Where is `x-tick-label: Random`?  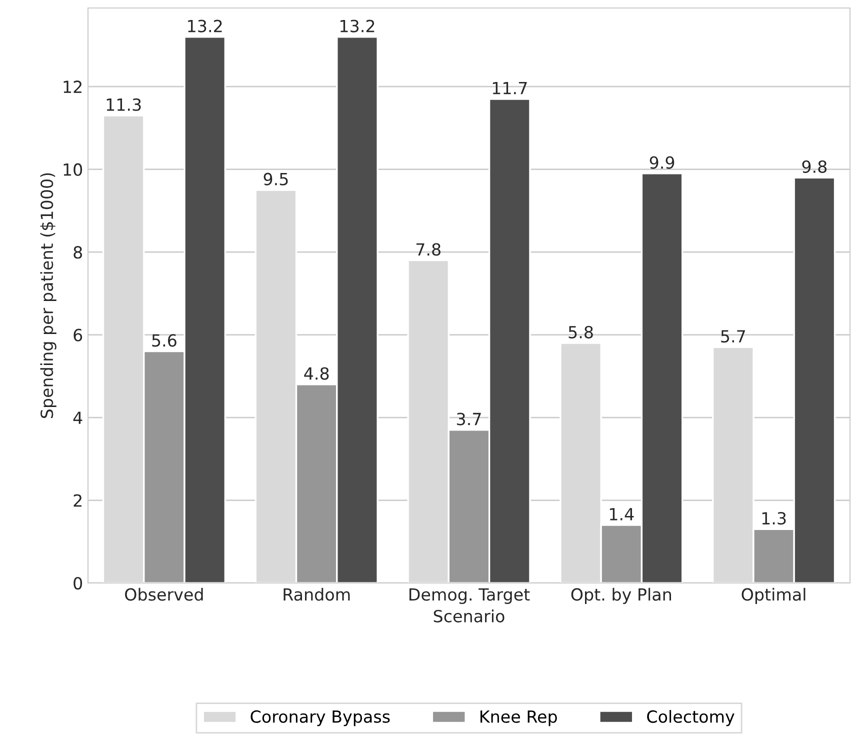
x-tick-label: Random is located at coordinates (317, 594).